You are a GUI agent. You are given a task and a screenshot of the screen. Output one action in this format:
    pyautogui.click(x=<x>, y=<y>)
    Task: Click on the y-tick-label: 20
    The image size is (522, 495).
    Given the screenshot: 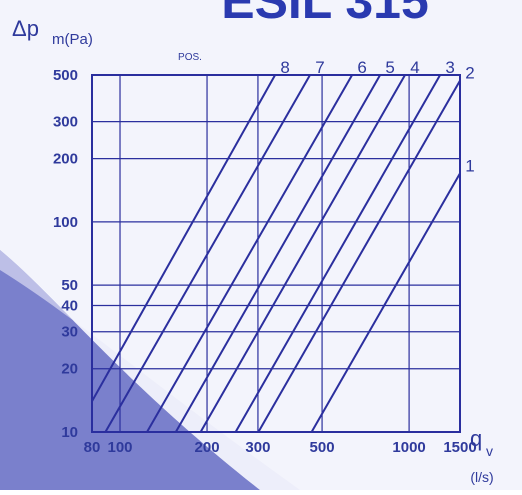 What is the action you would take?
    pyautogui.click(x=69, y=369)
    